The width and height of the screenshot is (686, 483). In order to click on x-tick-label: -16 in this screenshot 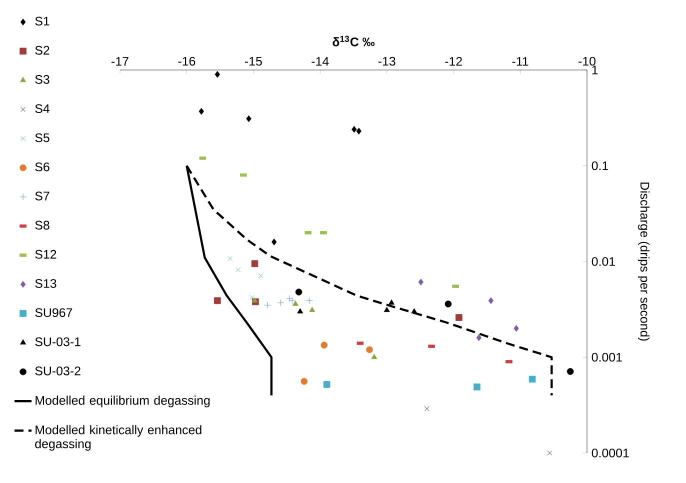, I will do `click(187, 61)`.